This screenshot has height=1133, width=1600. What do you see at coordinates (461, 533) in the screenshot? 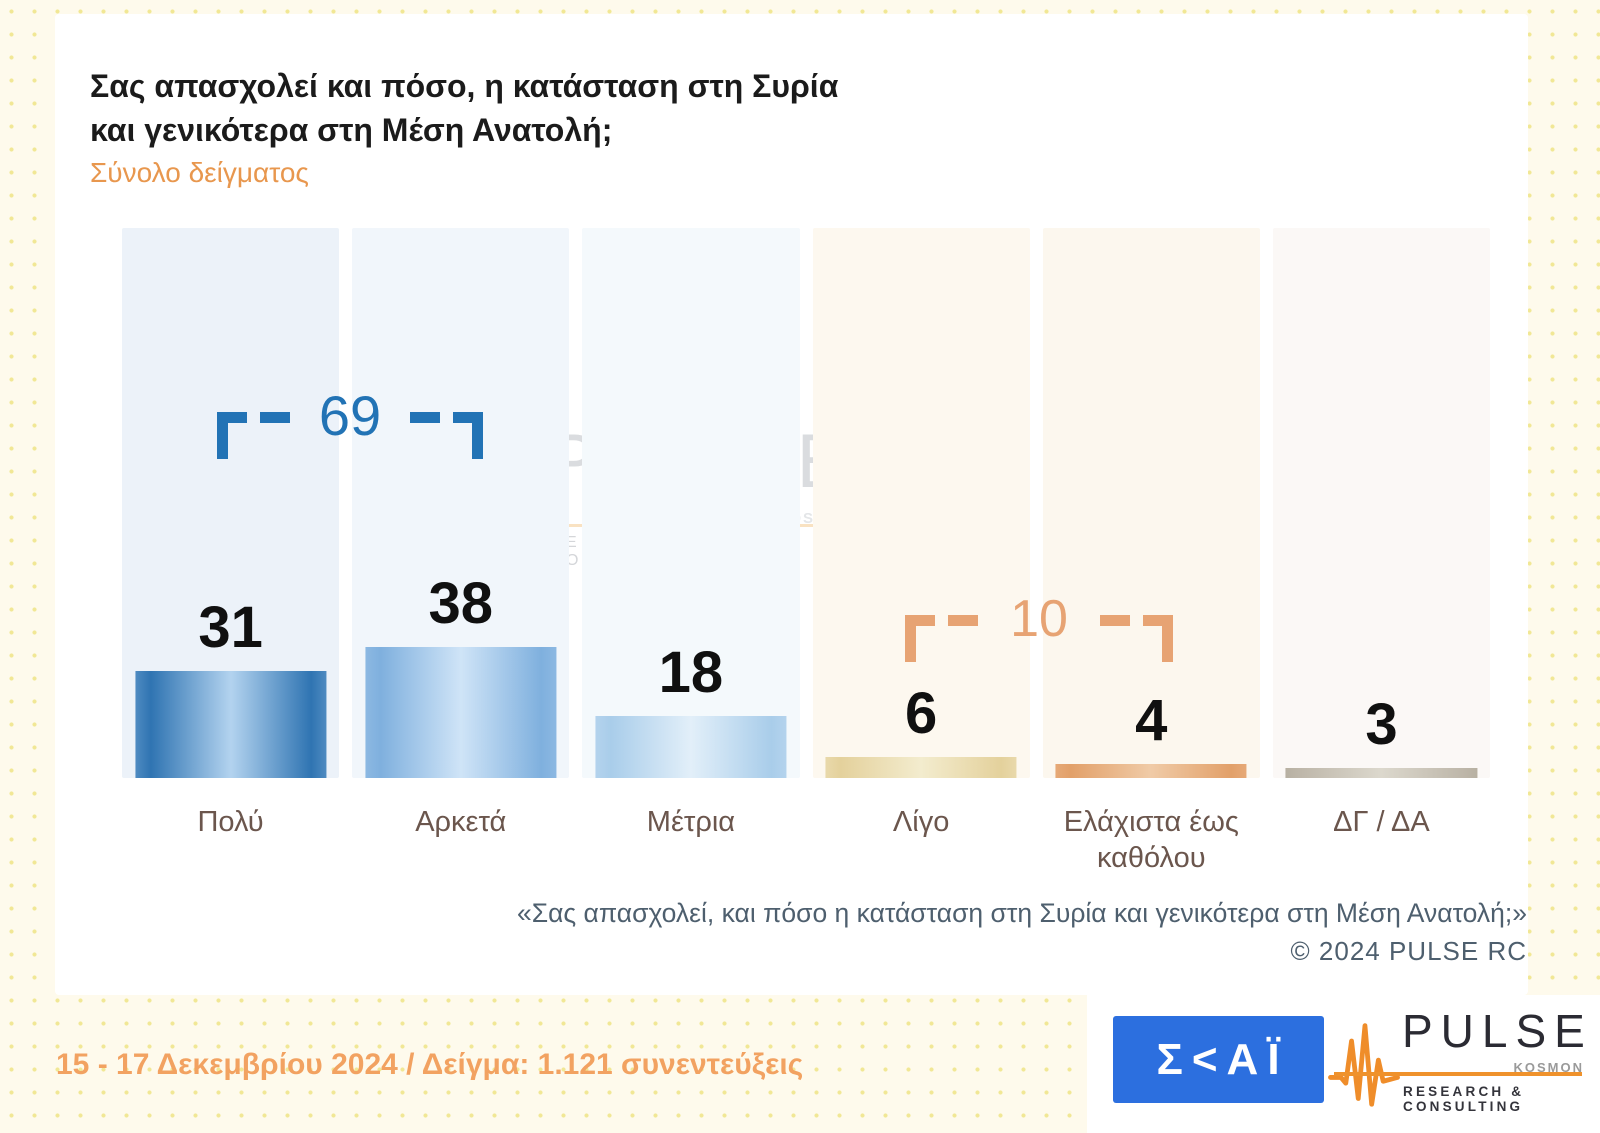
I see `chart-column-2: 38 Αρκετά` at bounding box center [461, 533].